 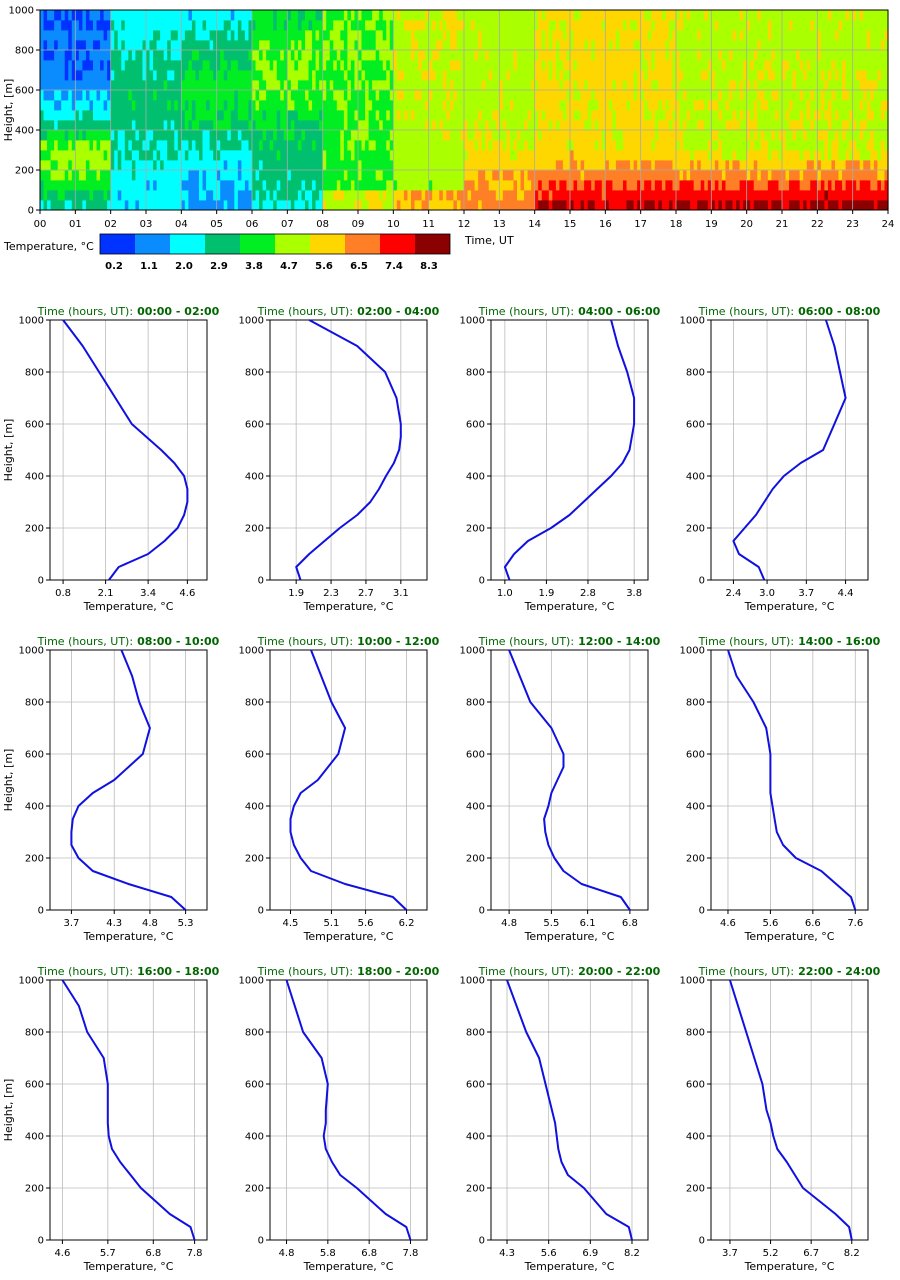 What do you see at coordinates (181, 224) in the screenshot?
I see `heatmap-xtick-label: 04` at bounding box center [181, 224].